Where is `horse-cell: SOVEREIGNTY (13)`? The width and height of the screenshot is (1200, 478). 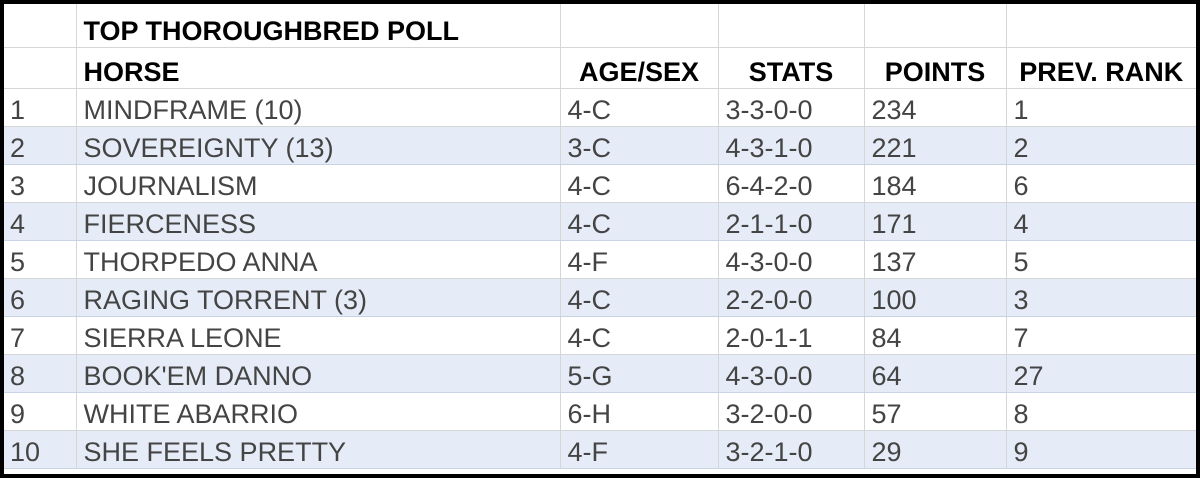
horse-cell: SOVEREIGNTY (13) is located at coordinates (318, 145).